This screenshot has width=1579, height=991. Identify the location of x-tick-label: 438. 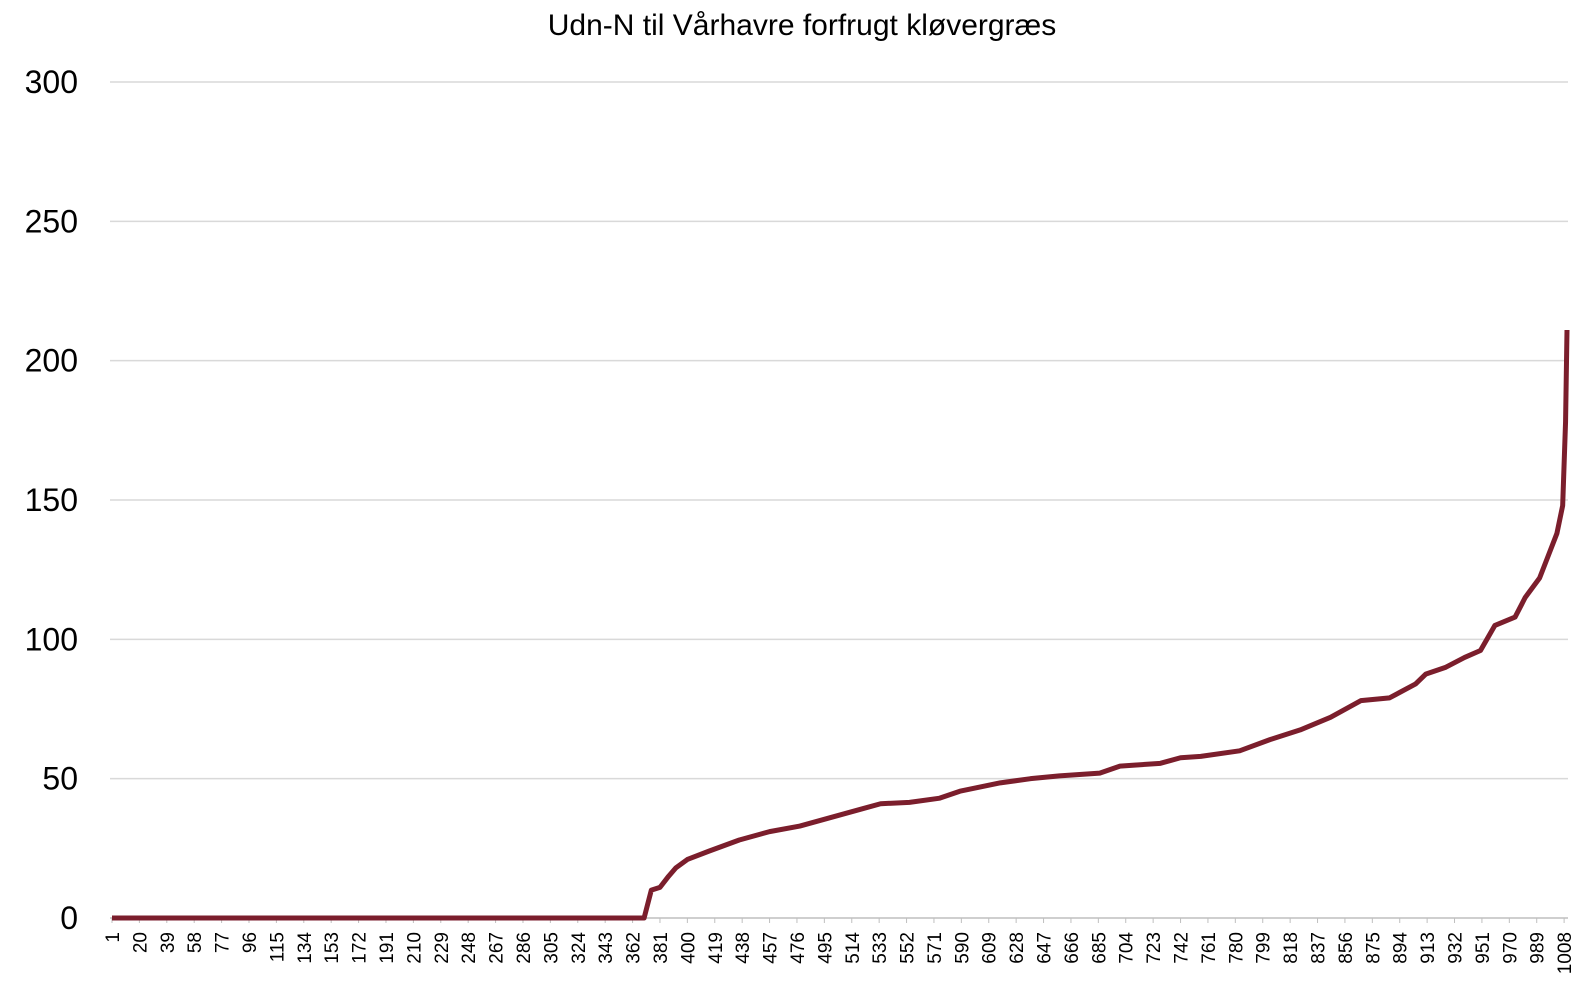
(743, 948).